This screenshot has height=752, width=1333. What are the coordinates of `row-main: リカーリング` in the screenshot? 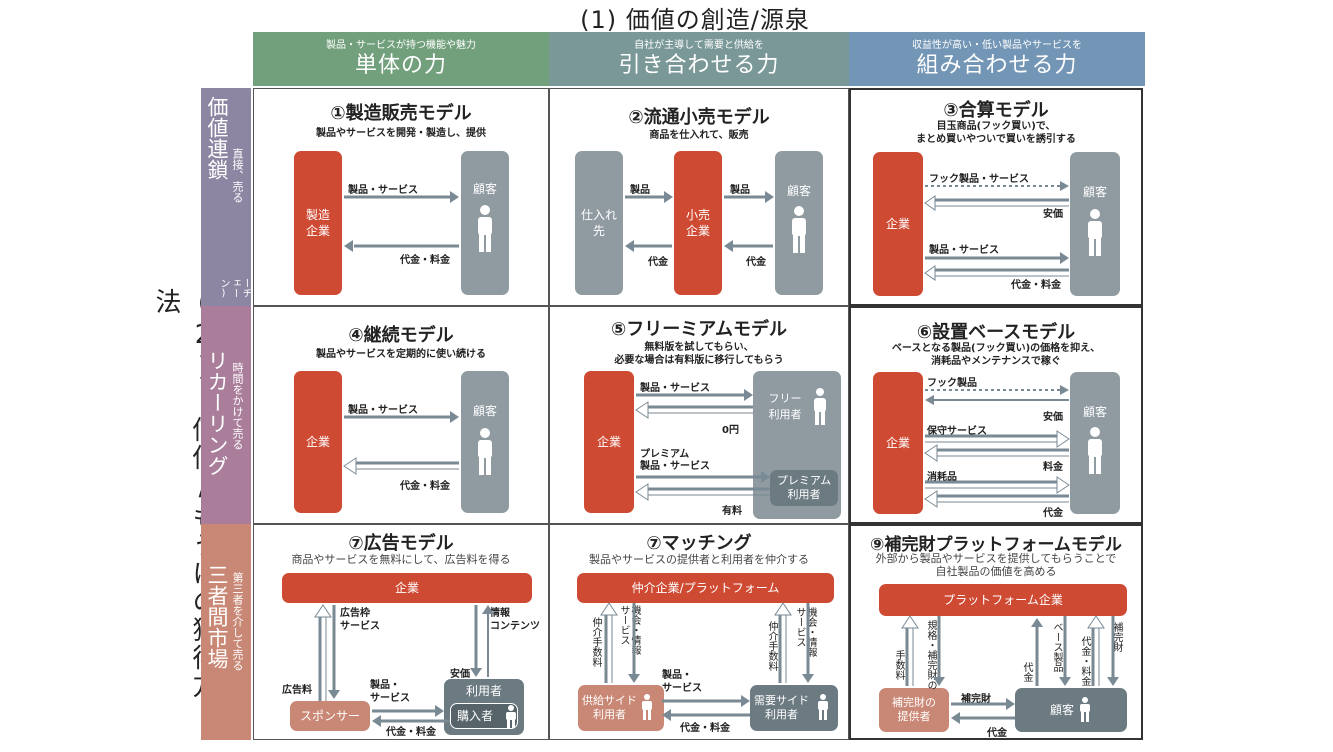 It's located at (217, 413).